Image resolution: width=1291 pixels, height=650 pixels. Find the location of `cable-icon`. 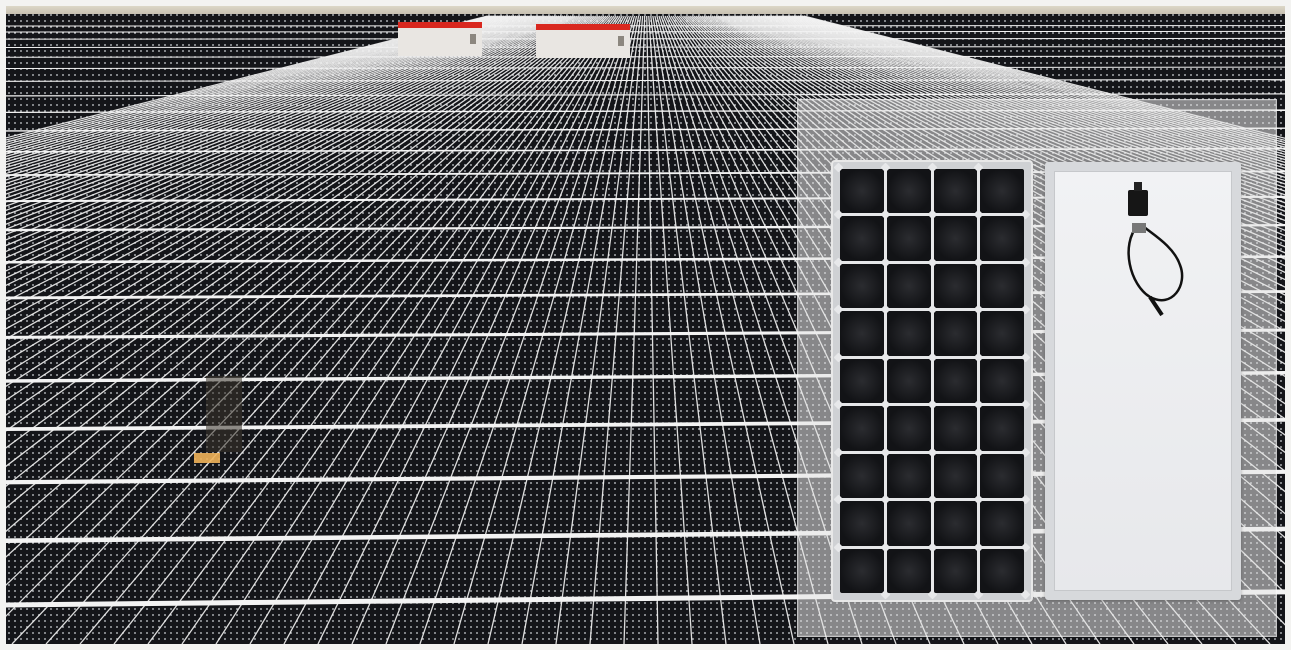

cable-icon is located at coordinates (1155, 270).